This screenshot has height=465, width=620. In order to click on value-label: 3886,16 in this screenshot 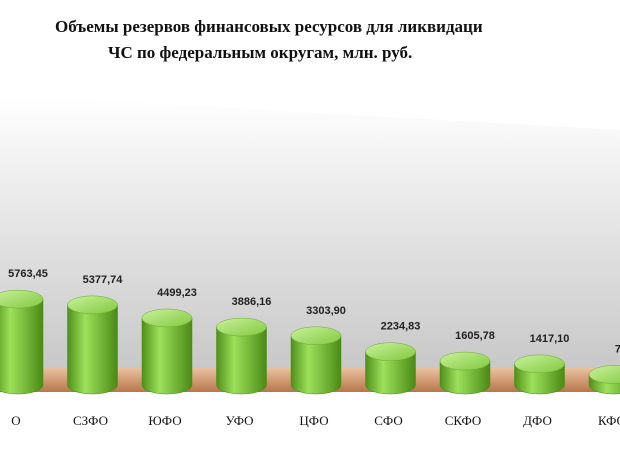, I will do `click(252, 302)`.